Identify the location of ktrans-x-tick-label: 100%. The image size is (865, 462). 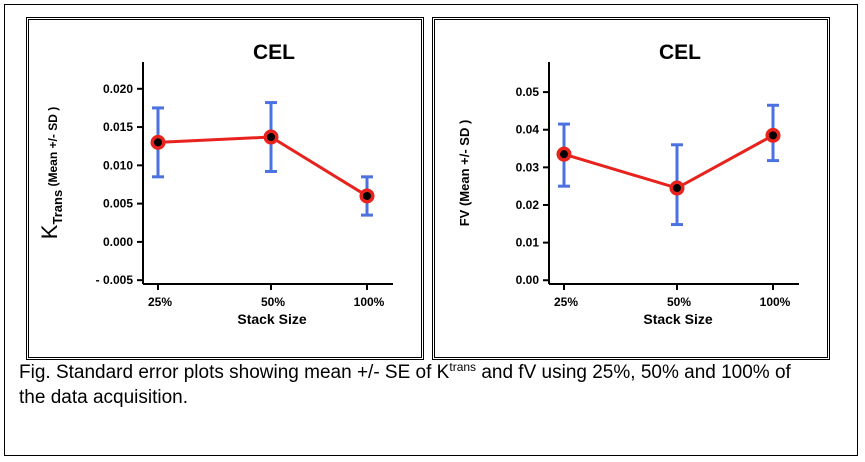
(369, 302).